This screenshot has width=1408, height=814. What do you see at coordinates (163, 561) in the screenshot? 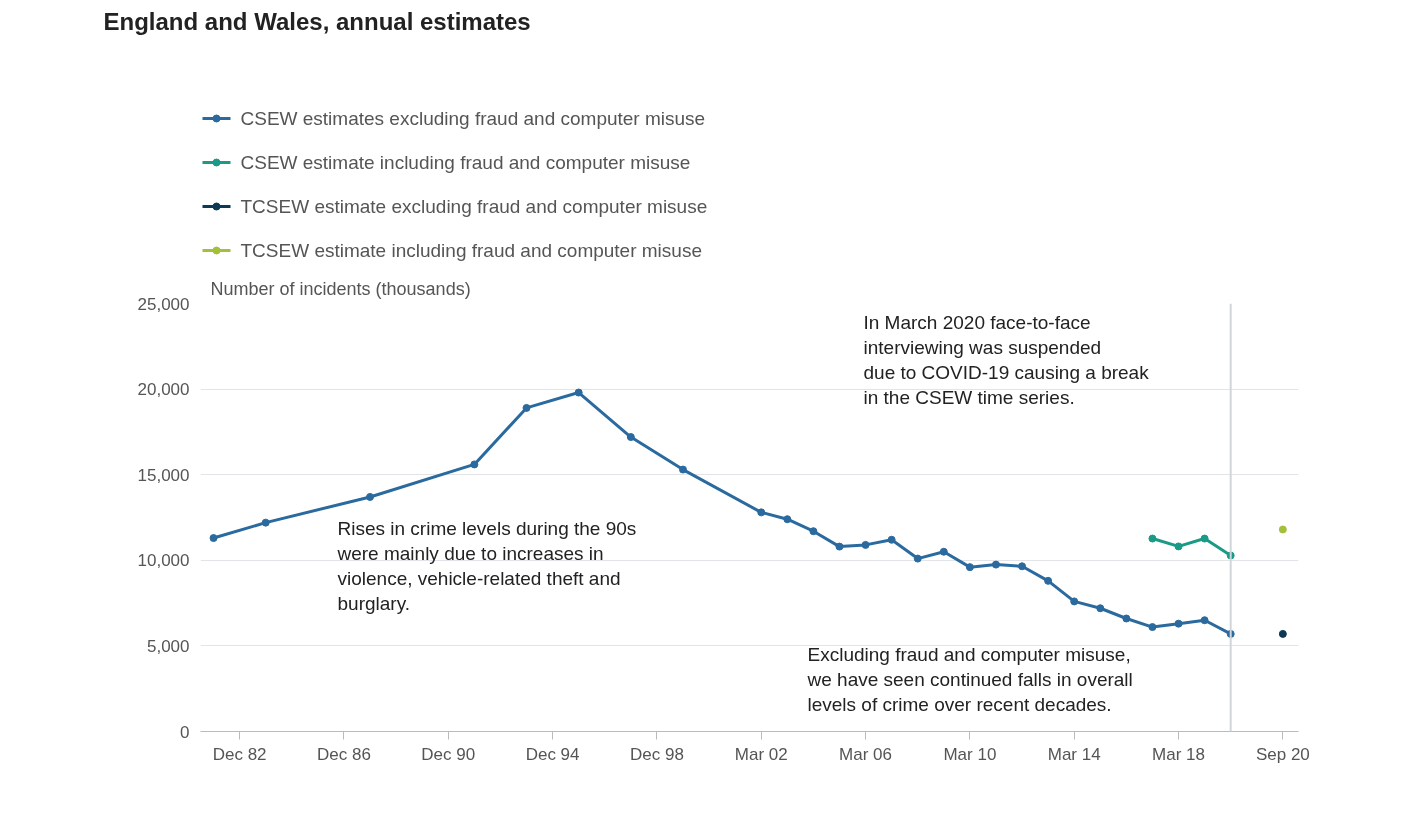
I see `y-tick-label: 10,000` at bounding box center [163, 561].